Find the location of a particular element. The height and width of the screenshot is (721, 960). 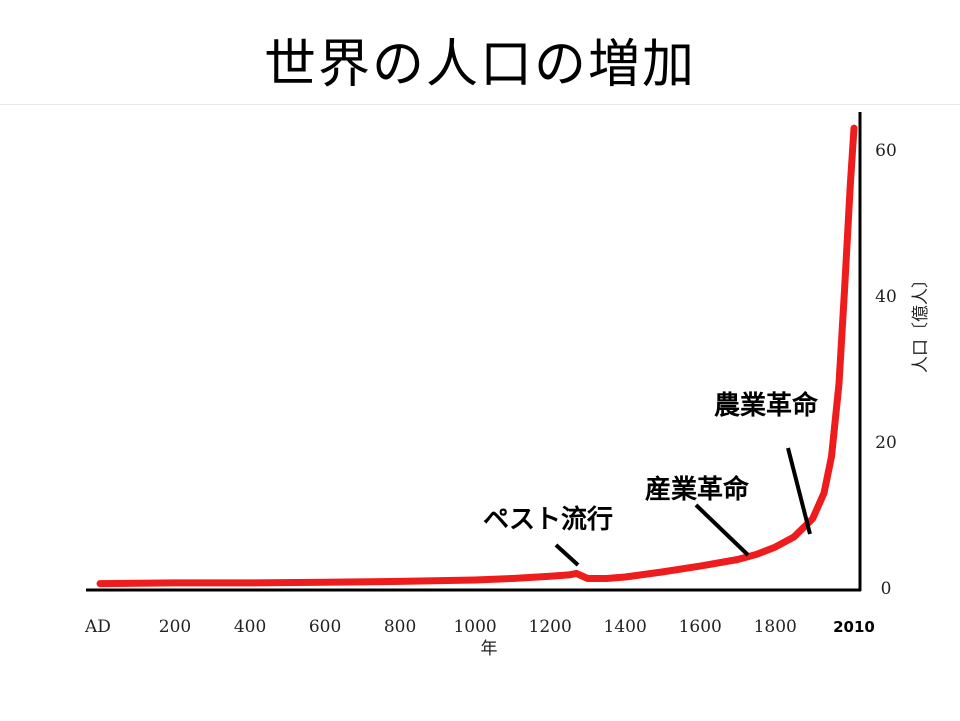

x-tick-label: 1600 is located at coordinates (700, 627).